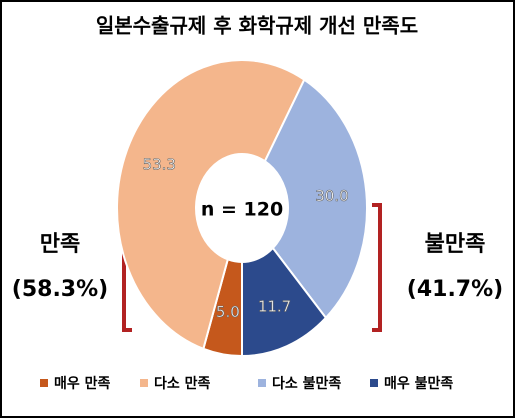 This screenshot has width=515, height=418. Describe the element at coordinates (242, 210) in the screenshot. I see `center-label: n = 120` at that location.